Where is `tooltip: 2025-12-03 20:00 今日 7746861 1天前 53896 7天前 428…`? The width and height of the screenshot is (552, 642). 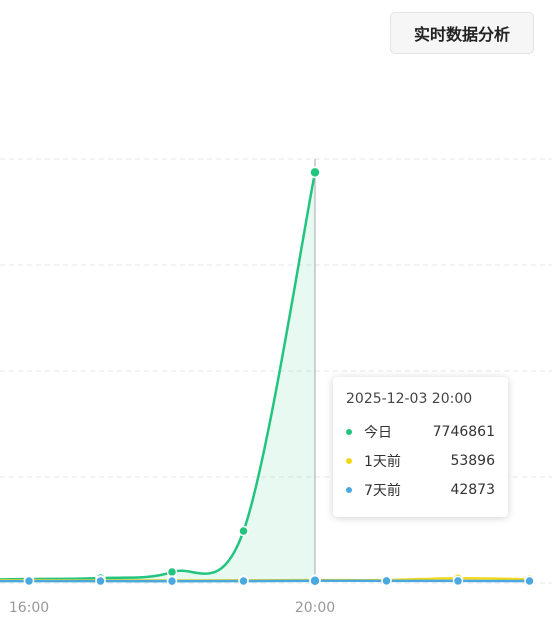
tooltip: 2025-12-03 20:00 今日 7746861 1天前 53896 7天前 428… is located at coordinates (420, 447).